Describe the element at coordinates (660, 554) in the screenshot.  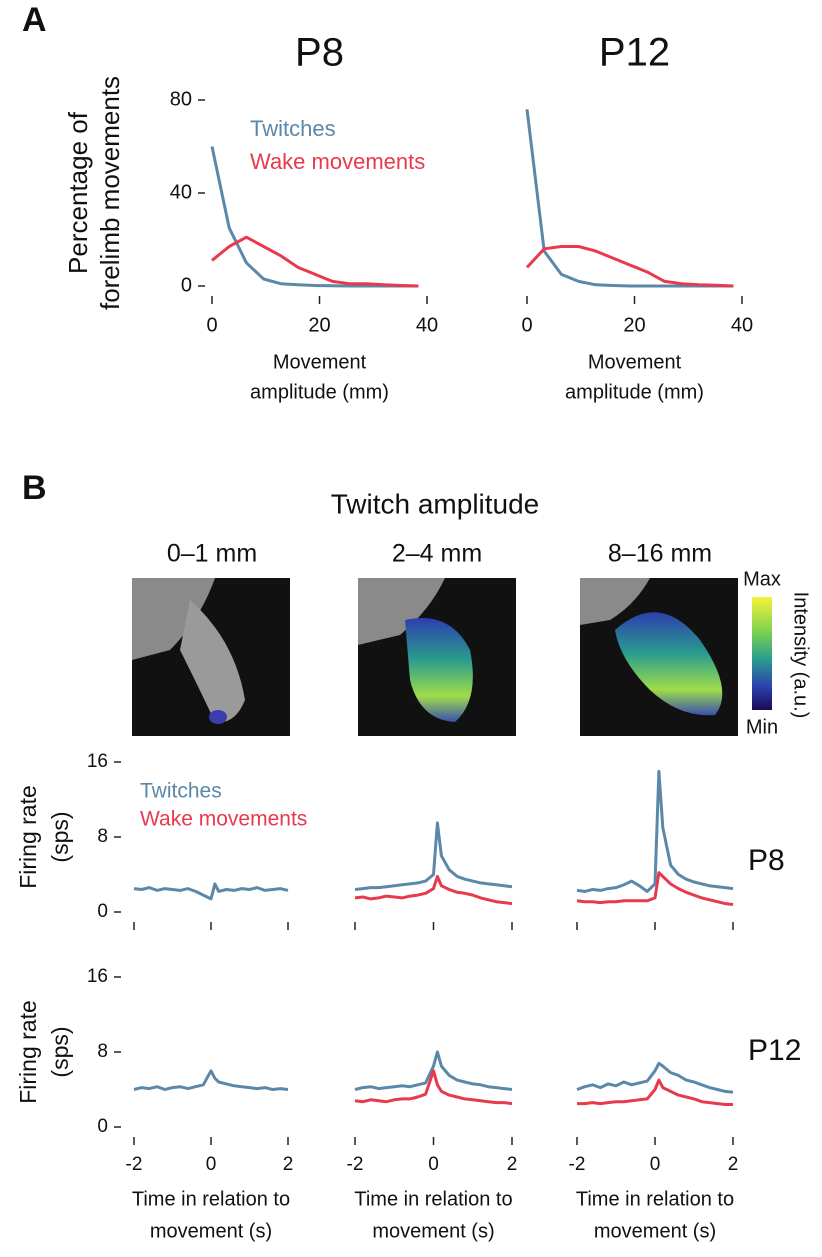
I see `column-label: 8–16 mm` at that location.